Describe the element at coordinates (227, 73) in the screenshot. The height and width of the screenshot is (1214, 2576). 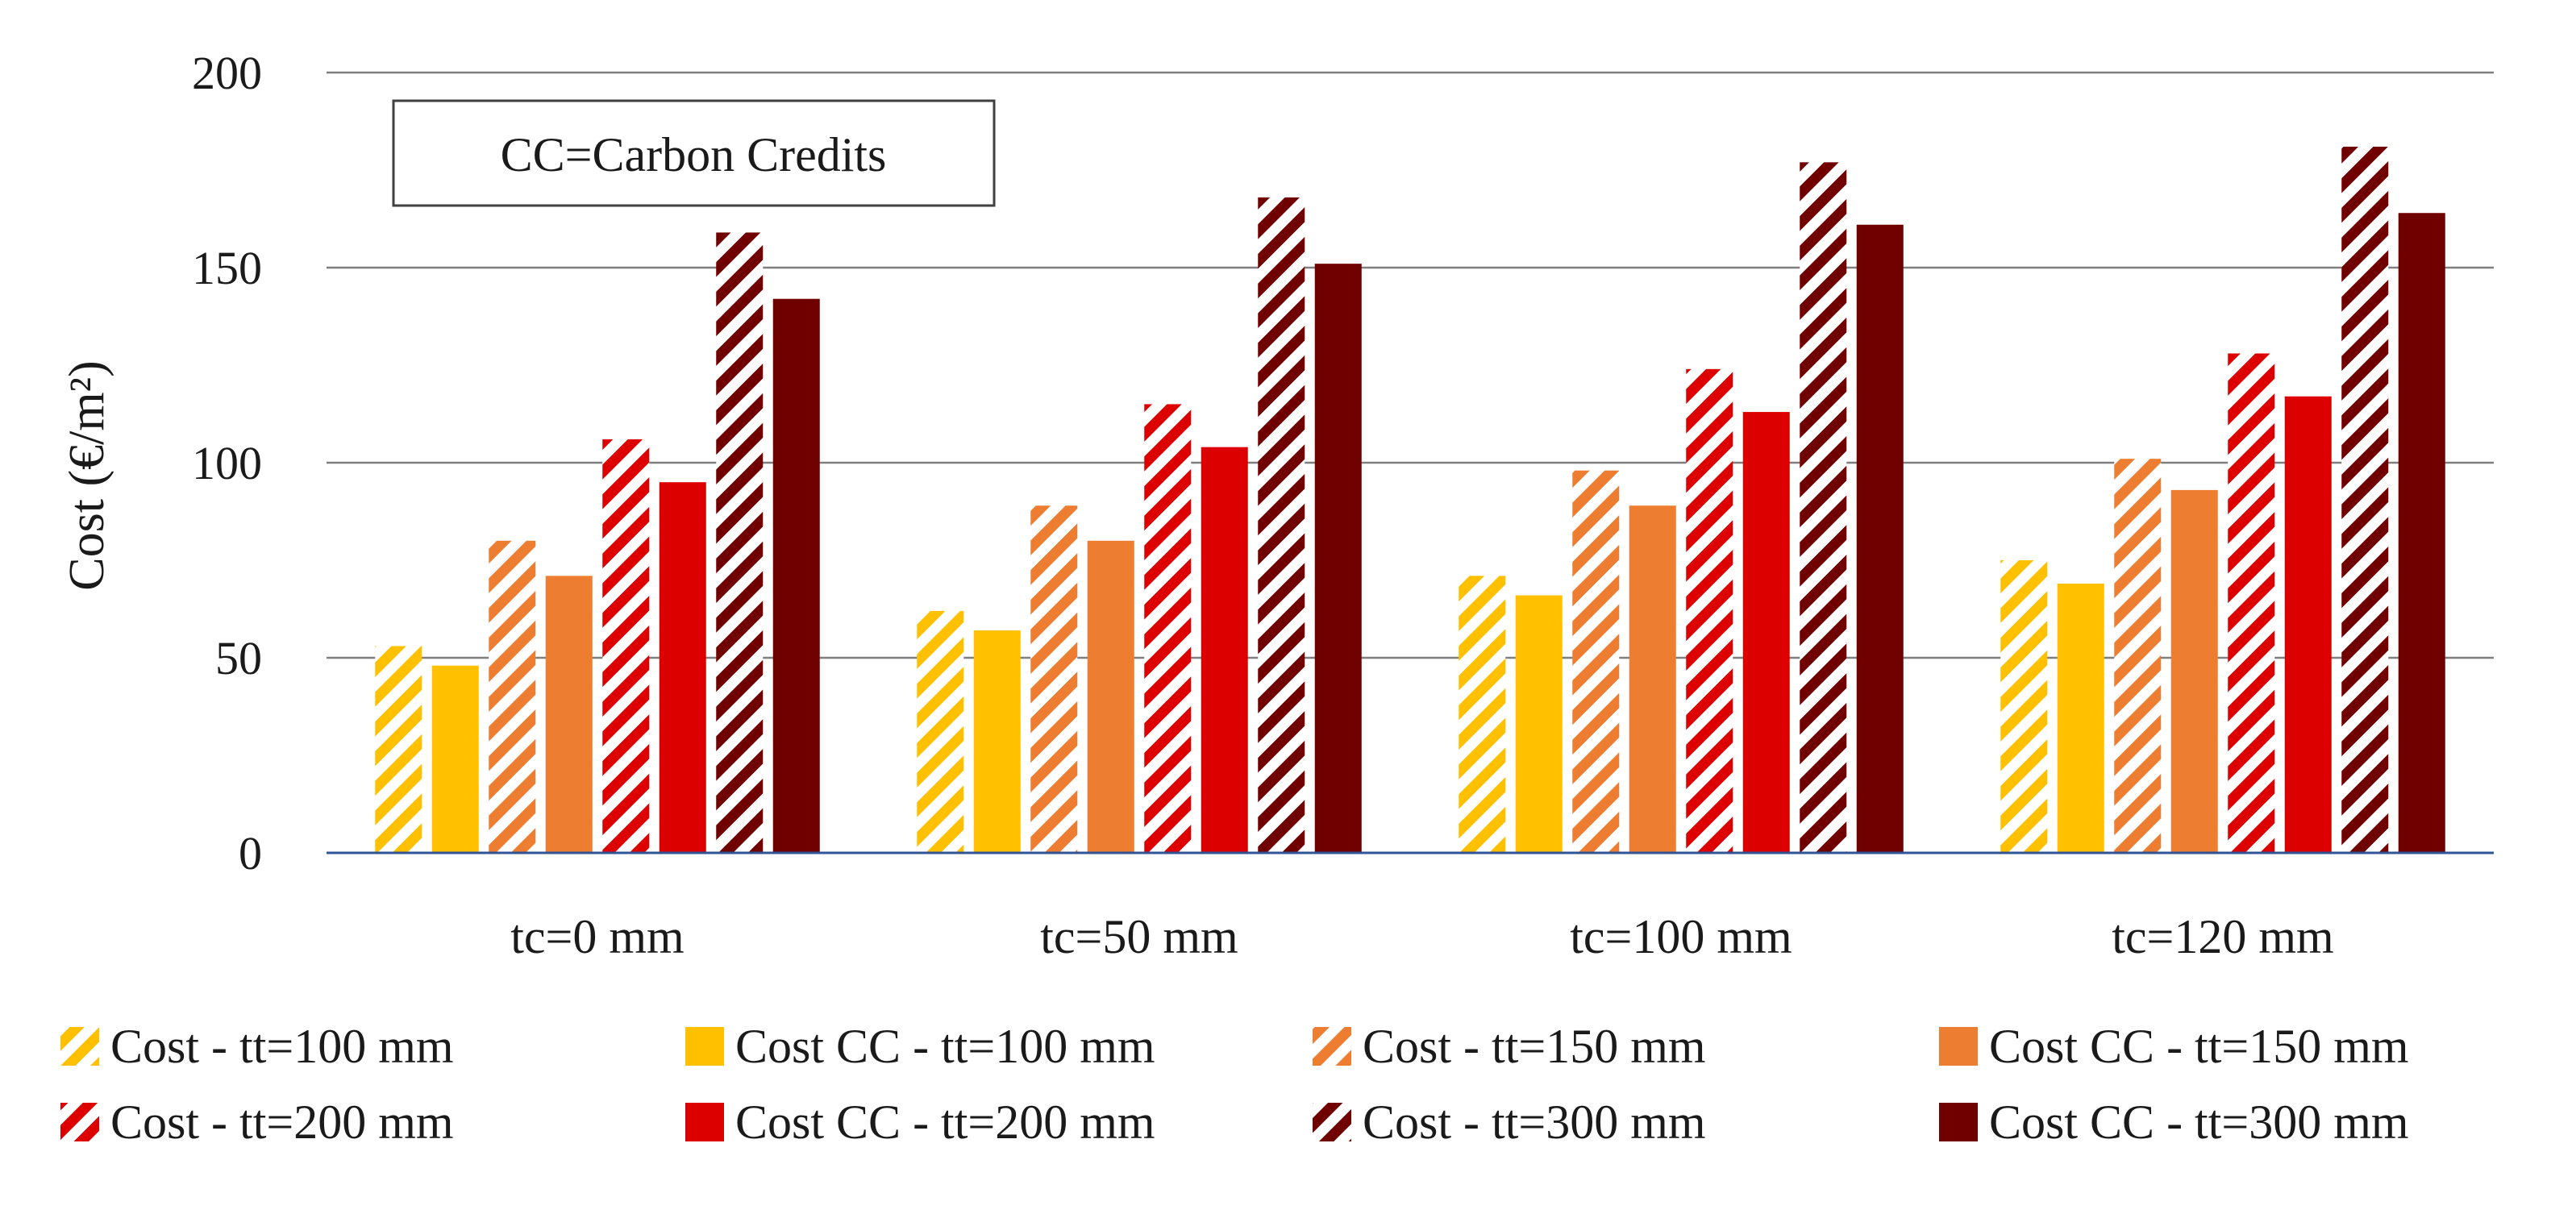
I see `y-tick-label: 200` at that location.